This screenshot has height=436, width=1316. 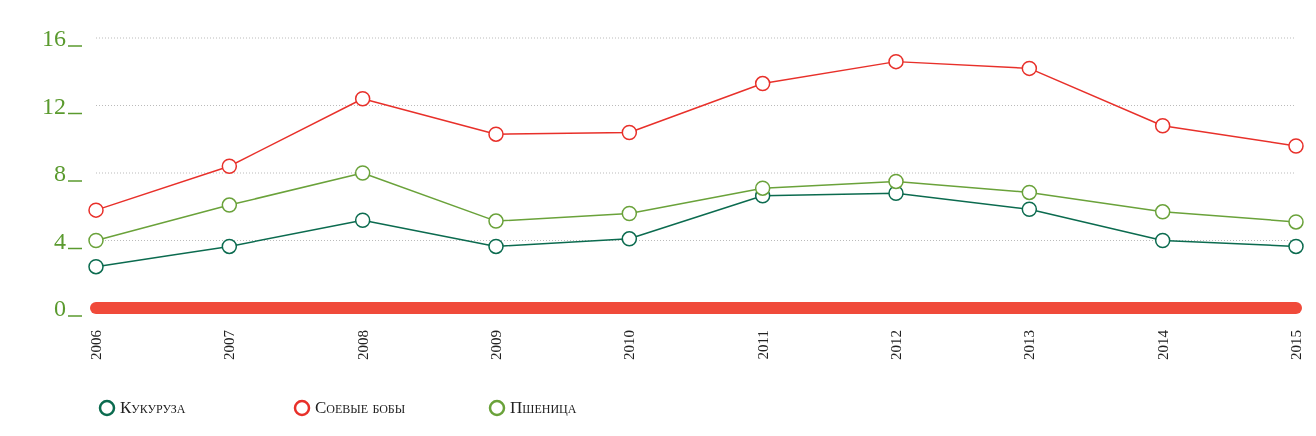 I want to click on x-tick-label: 2008, so click(x=362, y=345).